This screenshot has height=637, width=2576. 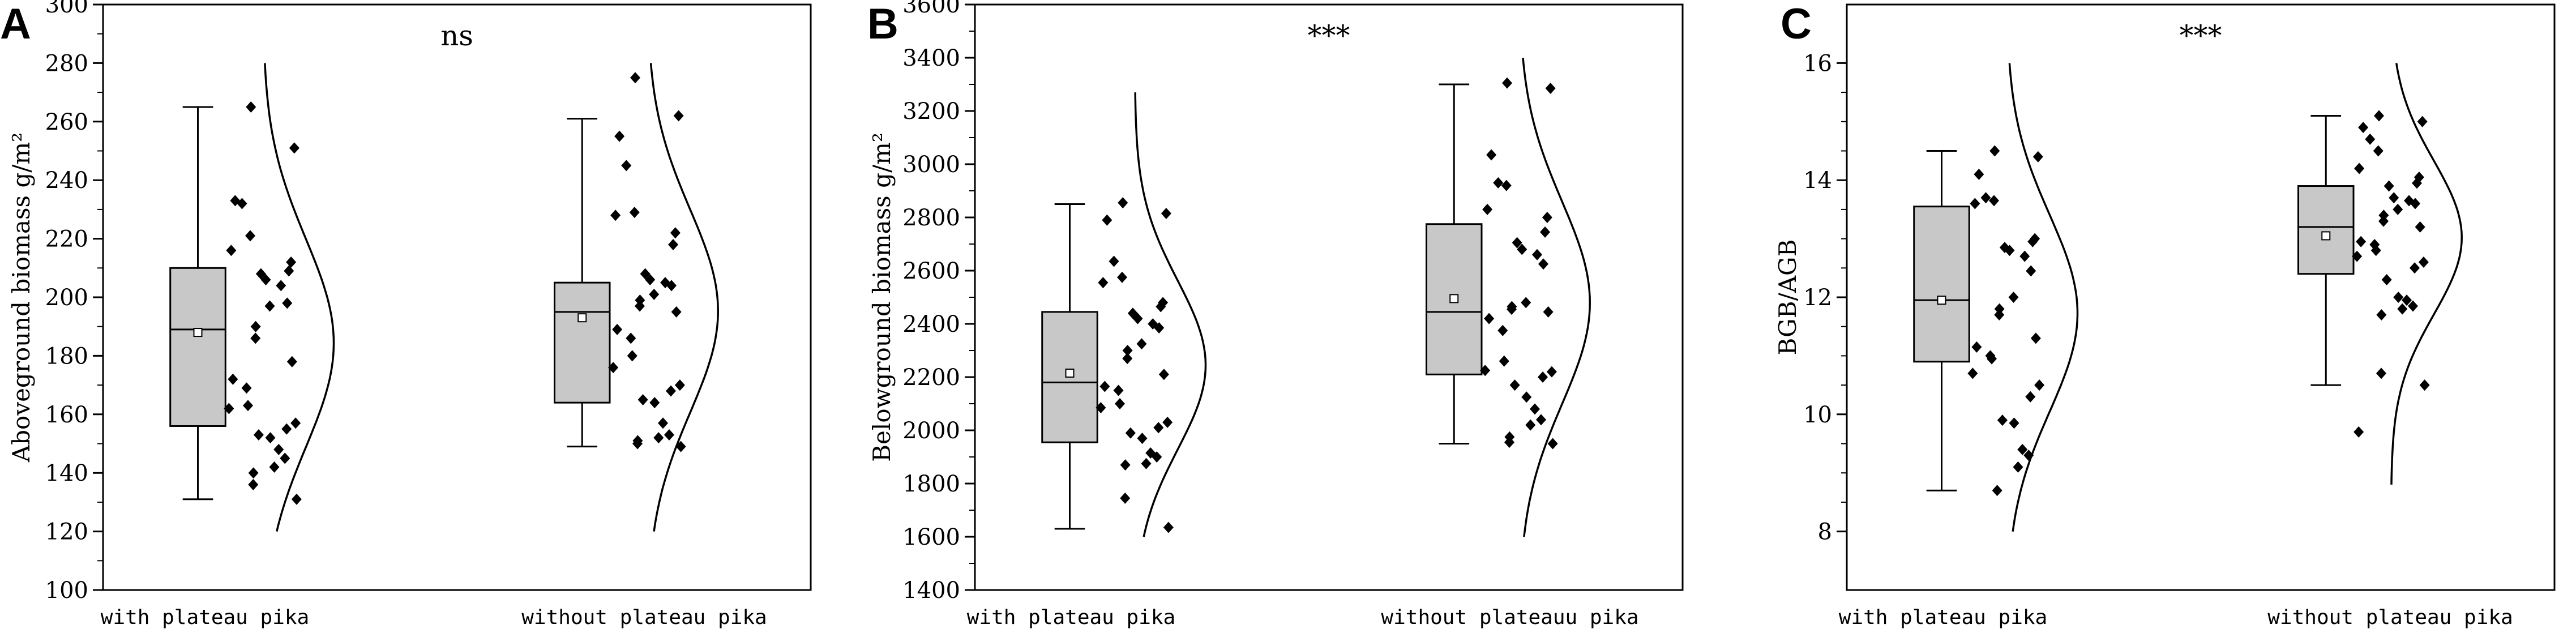 What do you see at coordinates (931, 165) in the screenshot?
I see `y-tick-label: 3000` at bounding box center [931, 165].